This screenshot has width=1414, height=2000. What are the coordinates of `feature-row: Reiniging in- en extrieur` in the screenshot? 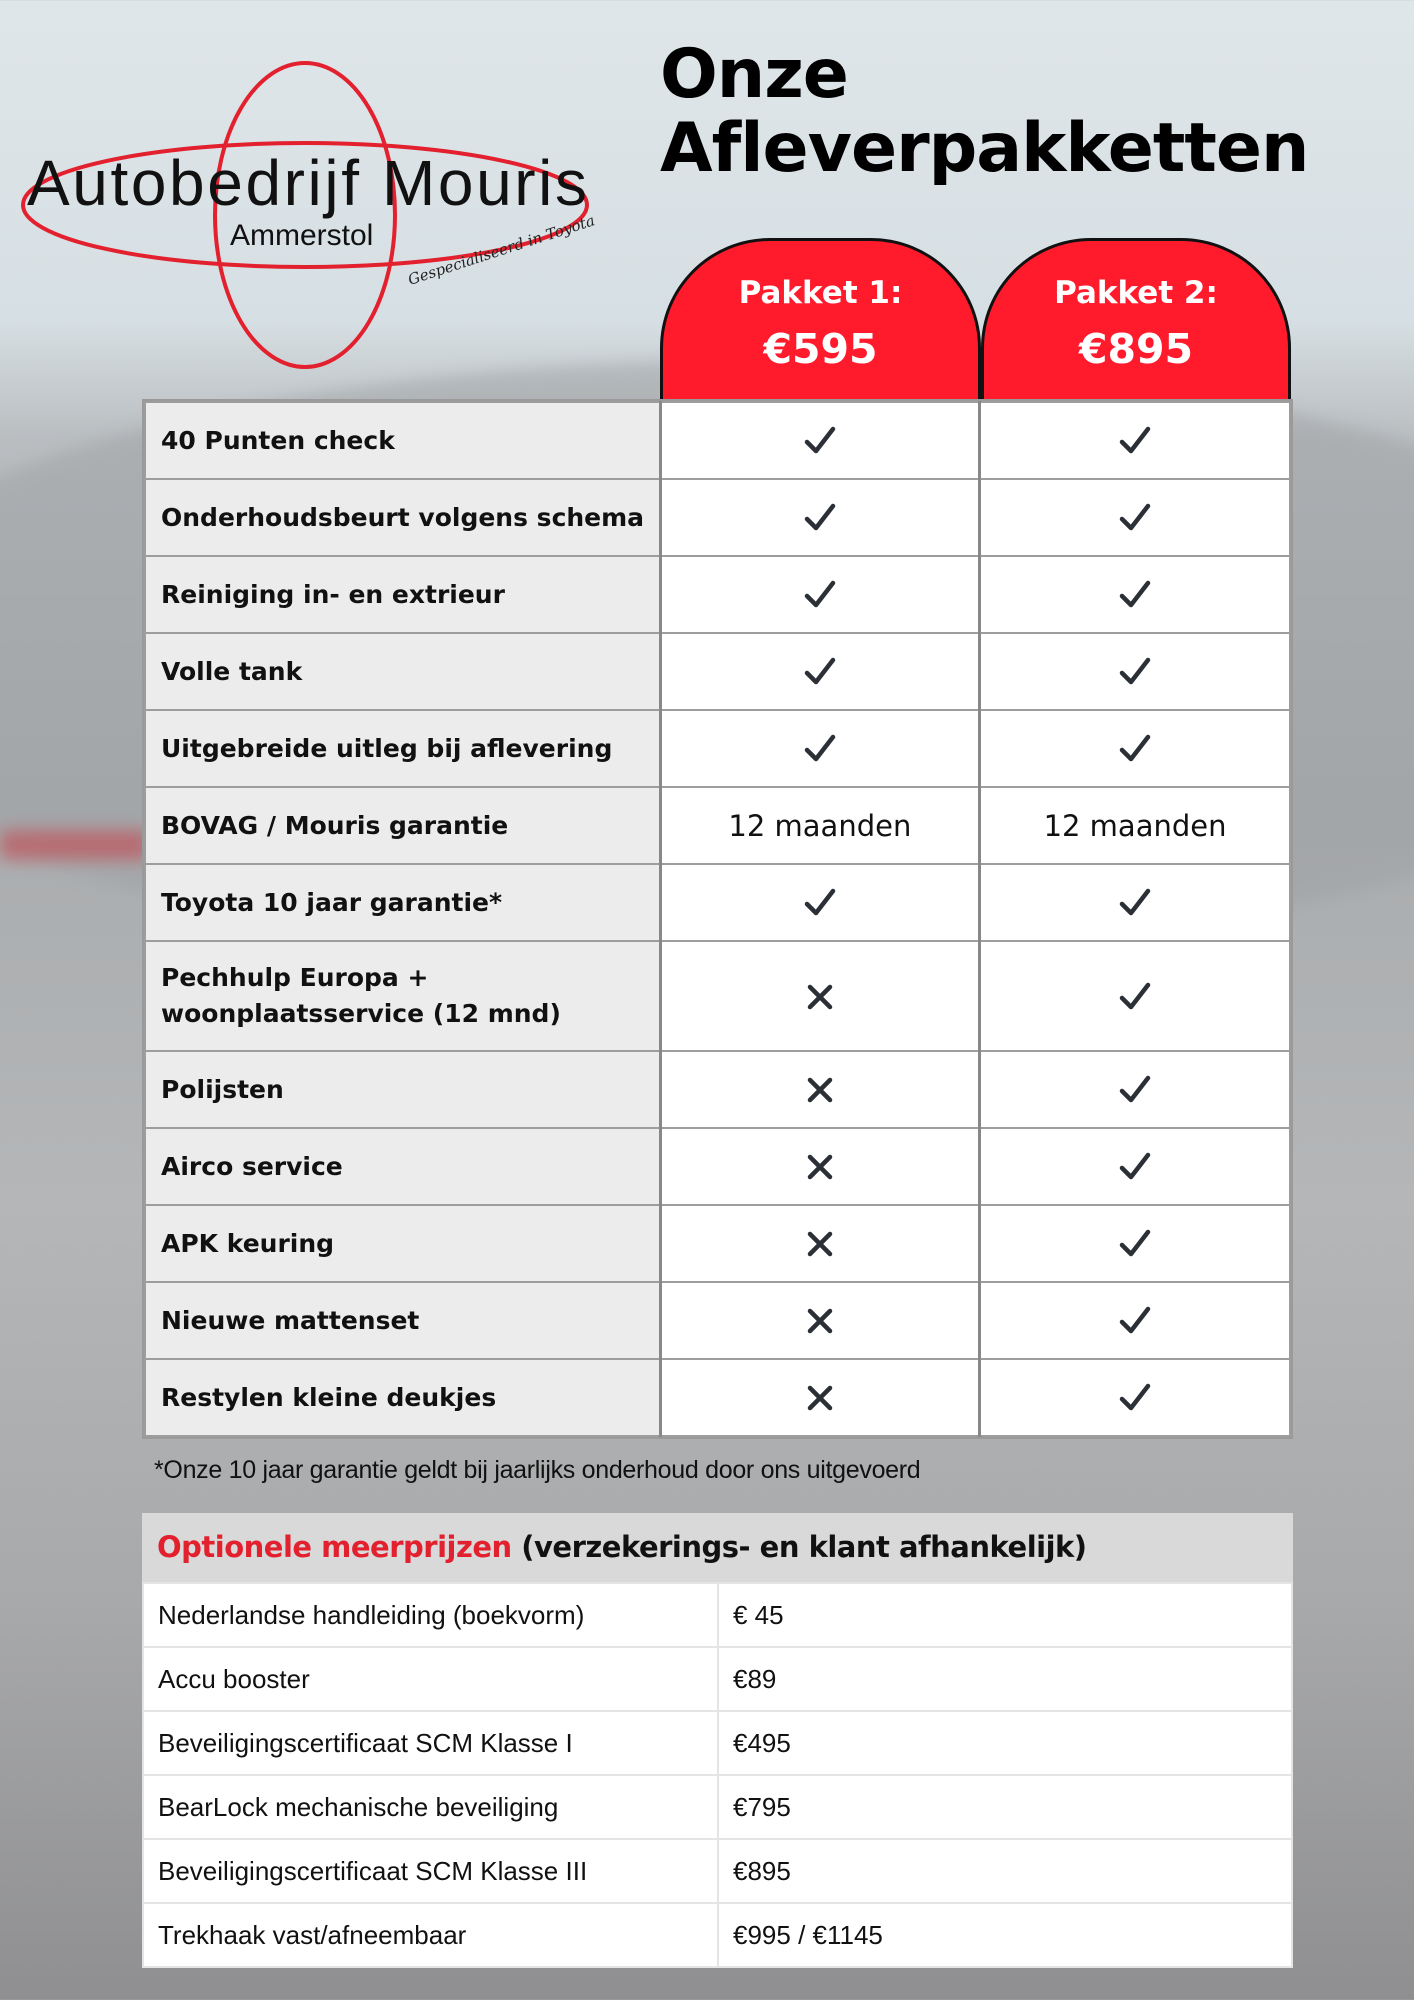 It's located at (717, 594).